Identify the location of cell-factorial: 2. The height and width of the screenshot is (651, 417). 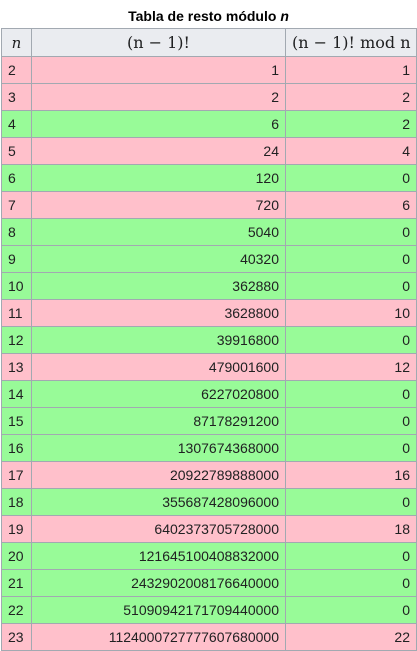
(158, 97).